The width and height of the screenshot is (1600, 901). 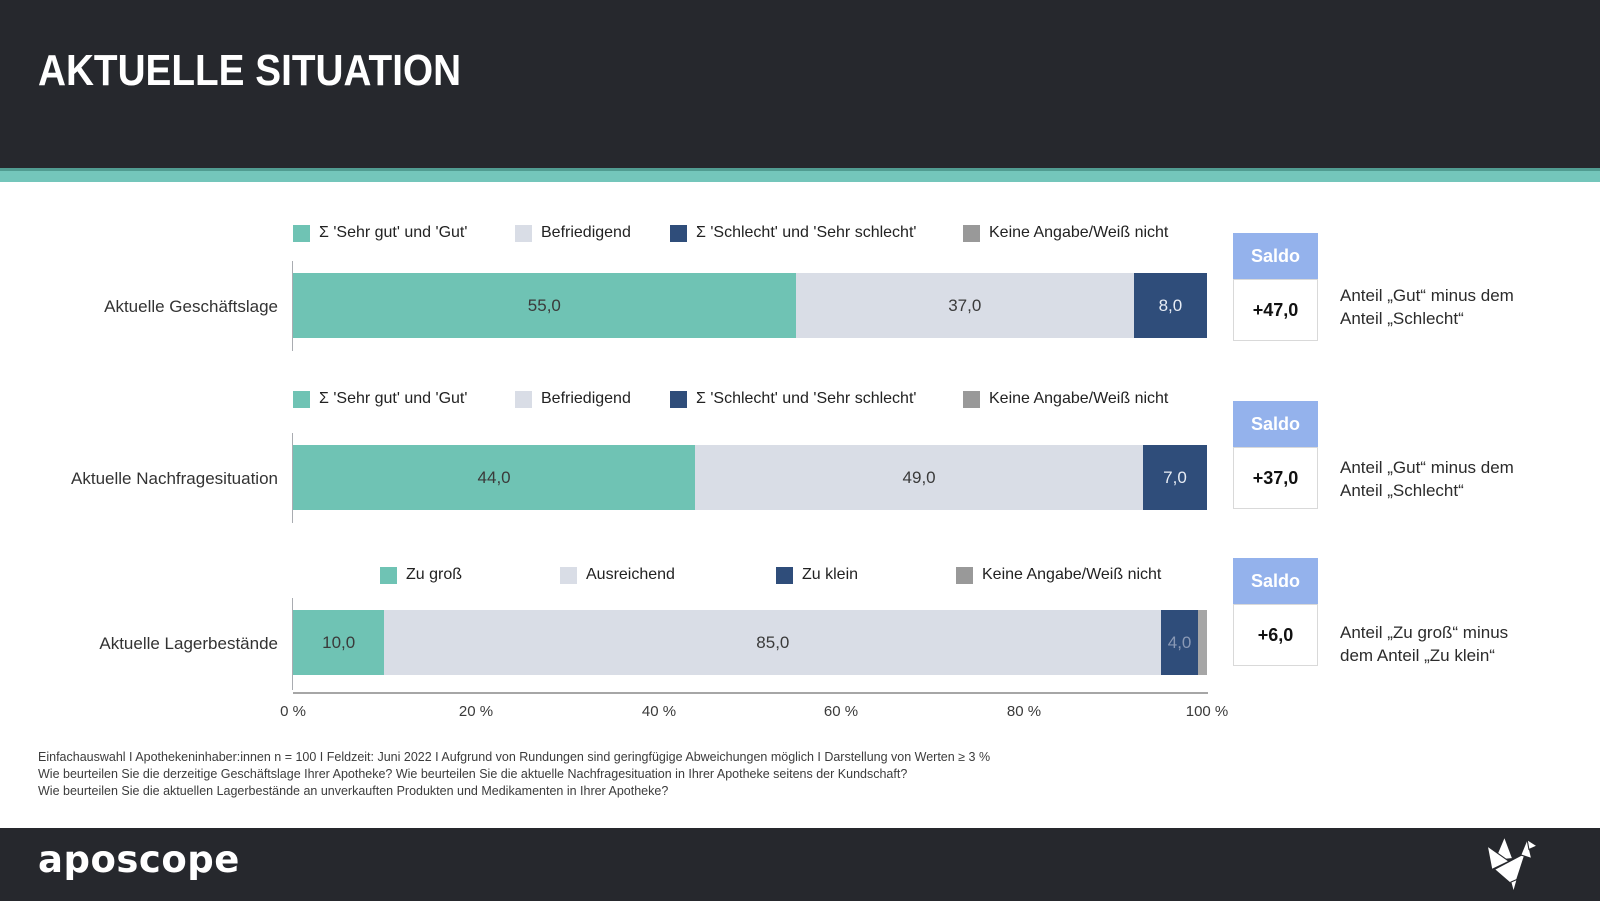 I want to click on segment-value: 44,0, so click(x=494, y=477).